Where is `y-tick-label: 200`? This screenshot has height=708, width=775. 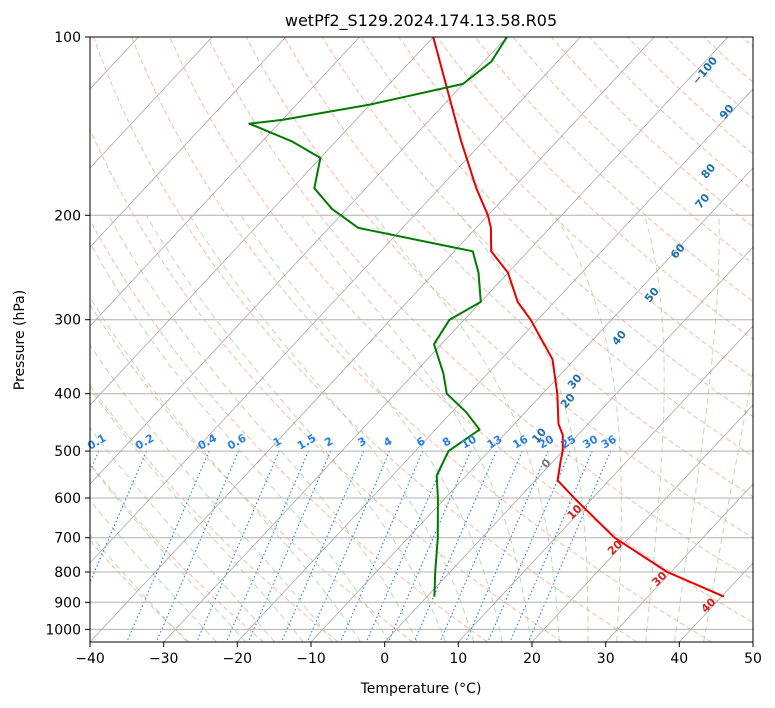 y-tick-label: 200 is located at coordinates (67, 216).